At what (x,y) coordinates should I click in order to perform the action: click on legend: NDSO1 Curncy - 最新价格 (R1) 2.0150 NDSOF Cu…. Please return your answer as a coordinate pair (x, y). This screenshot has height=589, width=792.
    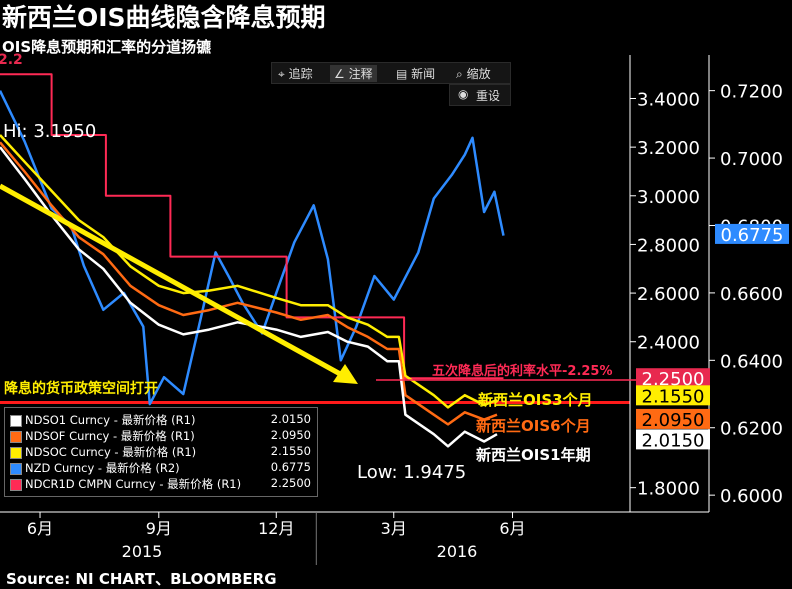
    Looking at the image, I should click on (161, 452).